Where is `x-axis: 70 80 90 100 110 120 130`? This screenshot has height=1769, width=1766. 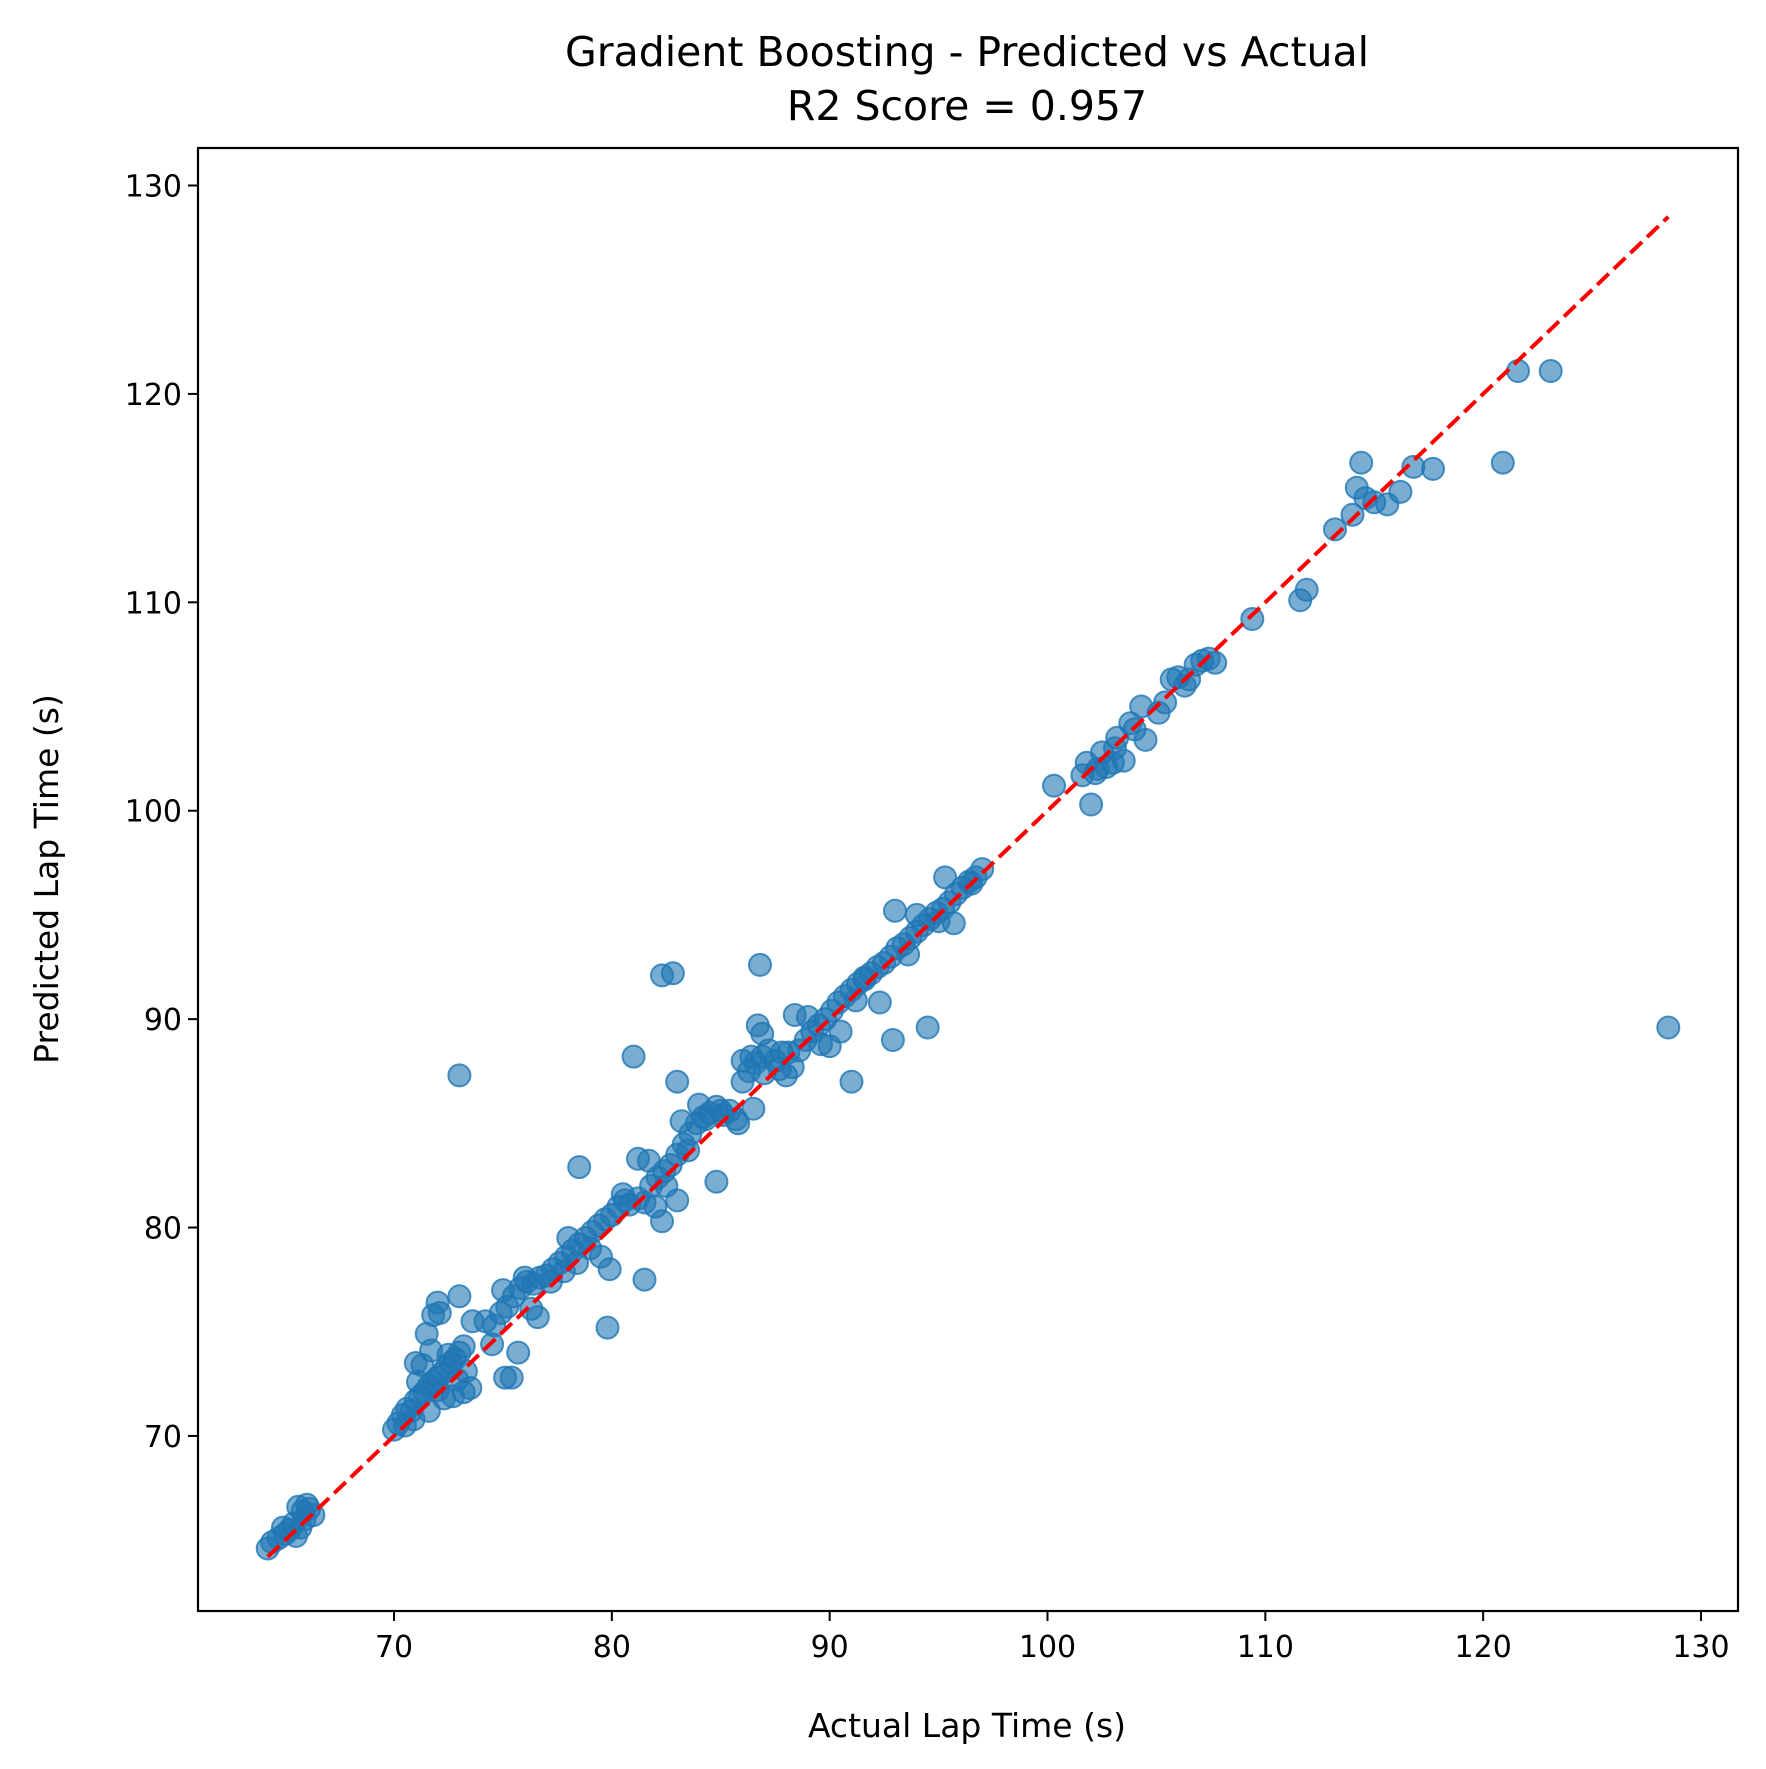
x-axis: 70 80 90 100 110 120 130 is located at coordinates (1052, 1638).